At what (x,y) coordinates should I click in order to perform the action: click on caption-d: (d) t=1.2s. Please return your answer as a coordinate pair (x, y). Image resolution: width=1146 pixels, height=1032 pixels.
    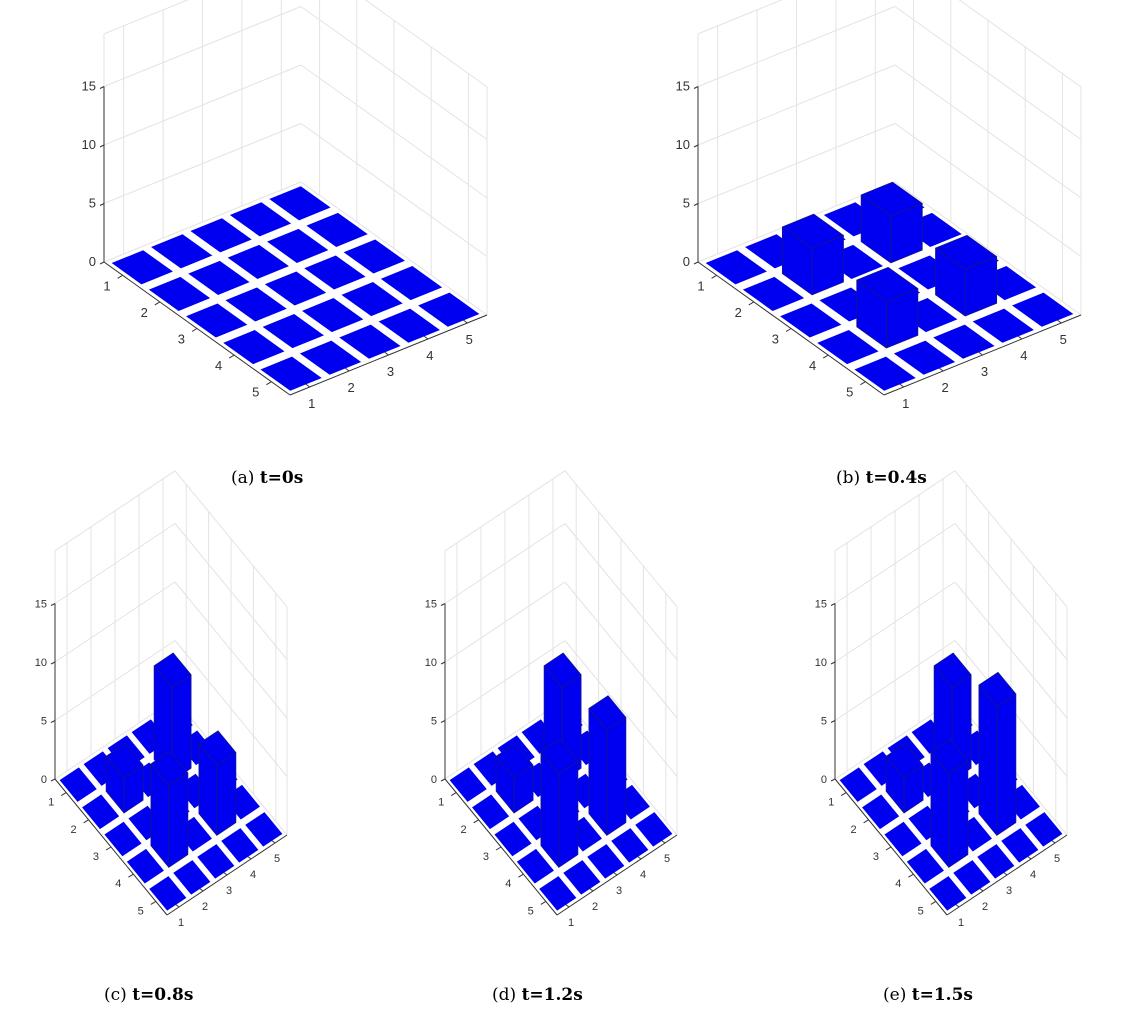
    Looking at the image, I should click on (537, 995).